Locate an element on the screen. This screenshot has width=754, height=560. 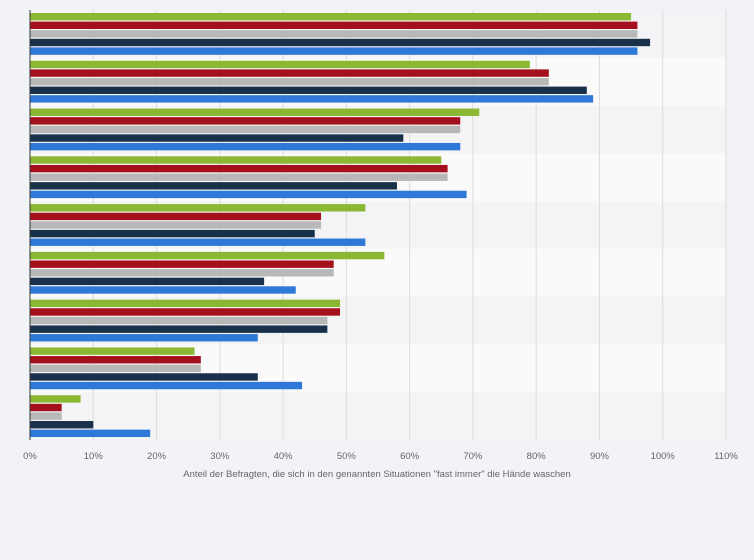
x-tick-label: 40% is located at coordinates (284, 456).